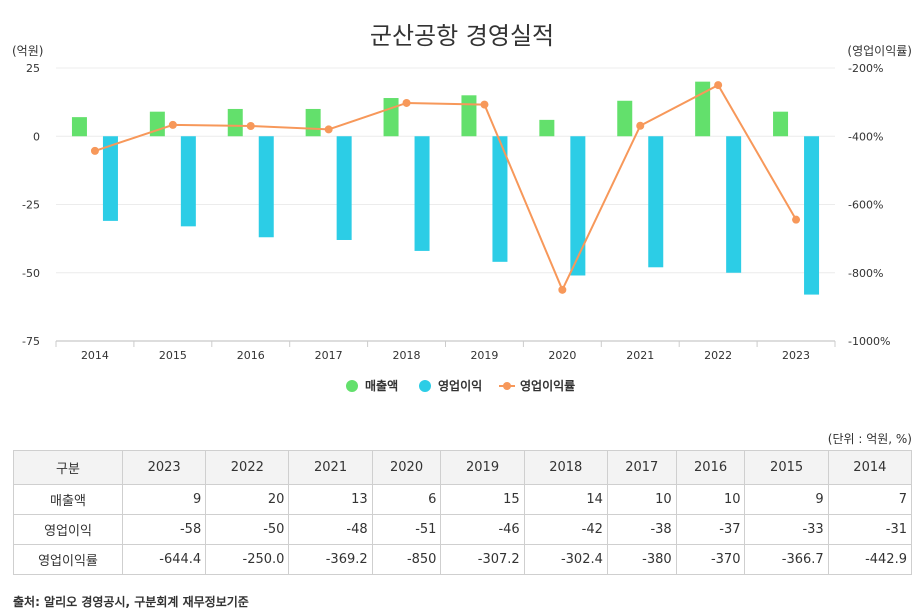 The width and height of the screenshot is (924, 615). I want to click on table-header-cell: 2019, so click(482, 467).